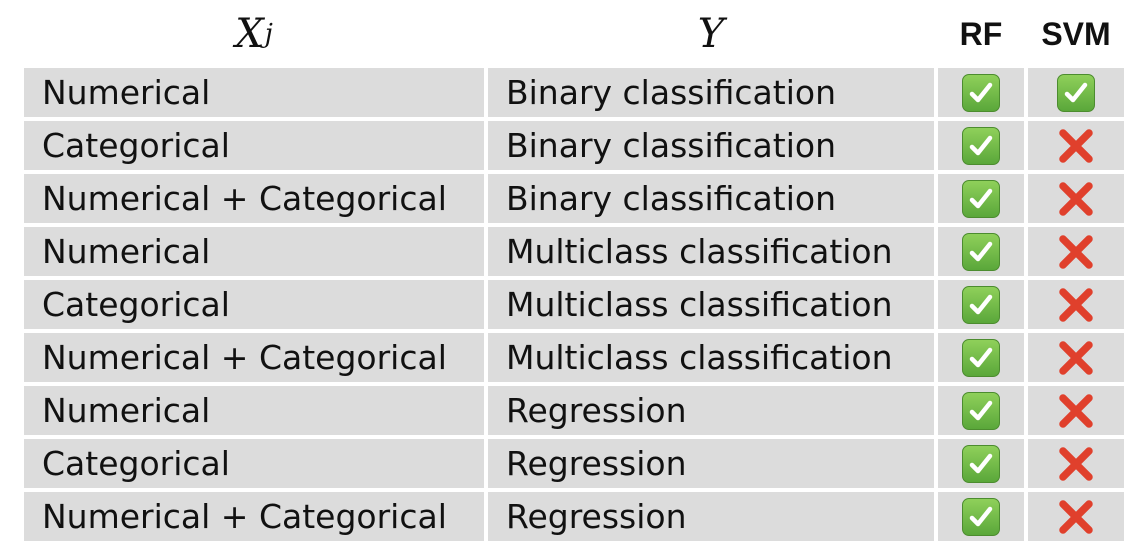 The image size is (1136, 554). I want to click on table-row: Categorical Multiclass classification, so click(568, 304).